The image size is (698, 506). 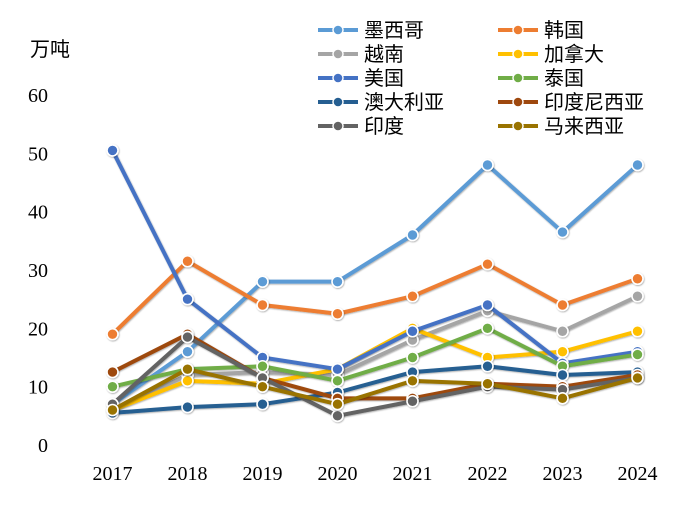 What do you see at coordinates (361, 126) in the screenshot?
I see `legend-item: 印度` at bounding box center [361, 126].